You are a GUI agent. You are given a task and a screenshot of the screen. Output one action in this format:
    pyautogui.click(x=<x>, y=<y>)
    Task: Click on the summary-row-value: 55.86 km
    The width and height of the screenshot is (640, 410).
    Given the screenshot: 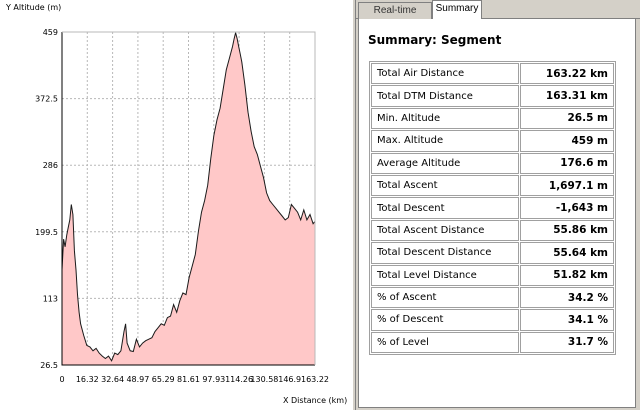 What is the action you would take?
    pyautogui.click(x=567, y=230)
    